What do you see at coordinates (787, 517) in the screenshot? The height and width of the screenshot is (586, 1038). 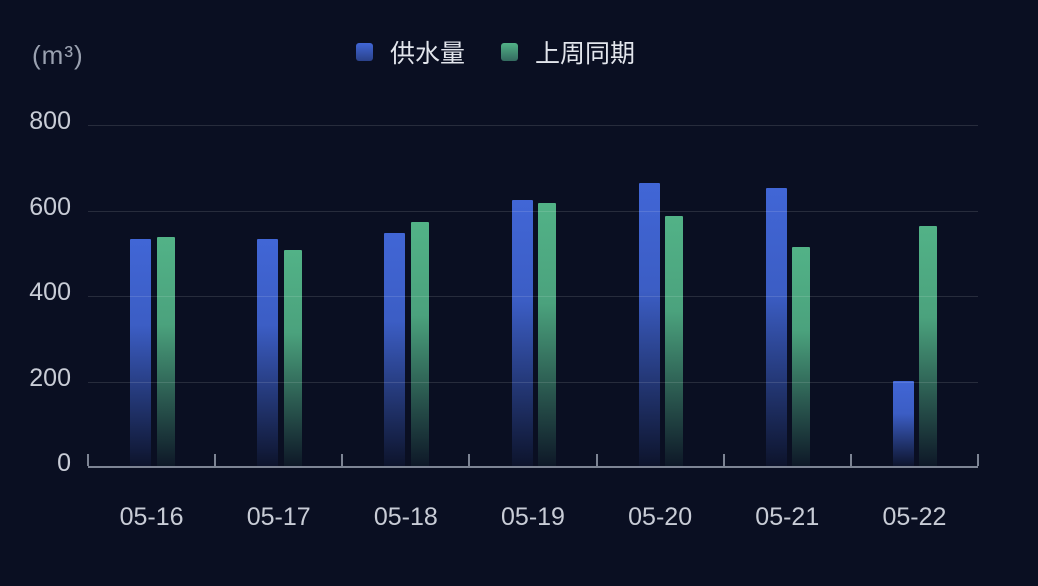 I see `x-tick-label-05-21: 05-21` at bounding box center [787, 517].